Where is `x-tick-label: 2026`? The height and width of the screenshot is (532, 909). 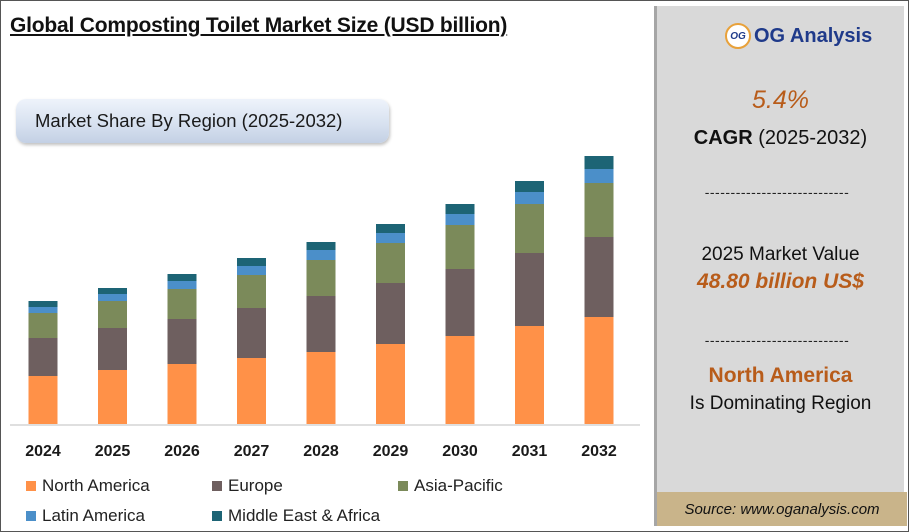
x-tick-label: 2026 is located at coordinates (182, 451).